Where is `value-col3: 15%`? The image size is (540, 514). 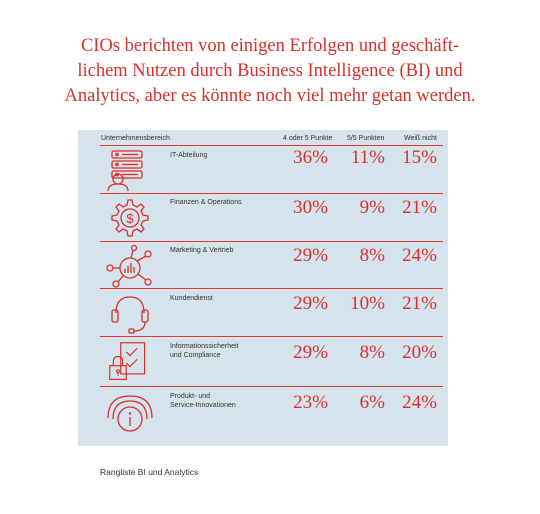
value-col3: 15% is located at coordinates (419, 157).